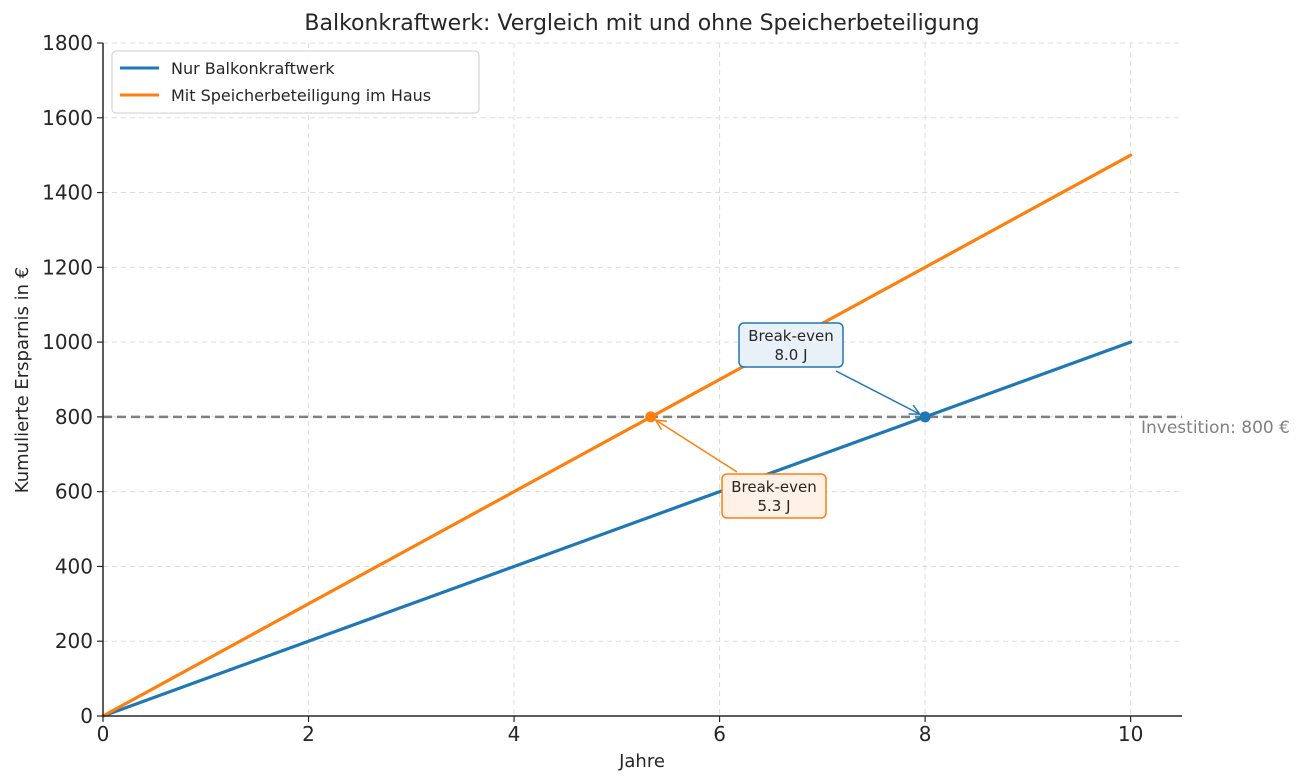  What do you see at coordinates (790, 355) in the screenshot?
I see `break-even-value-0: 8.0 J` at bounding box center [790, 355].